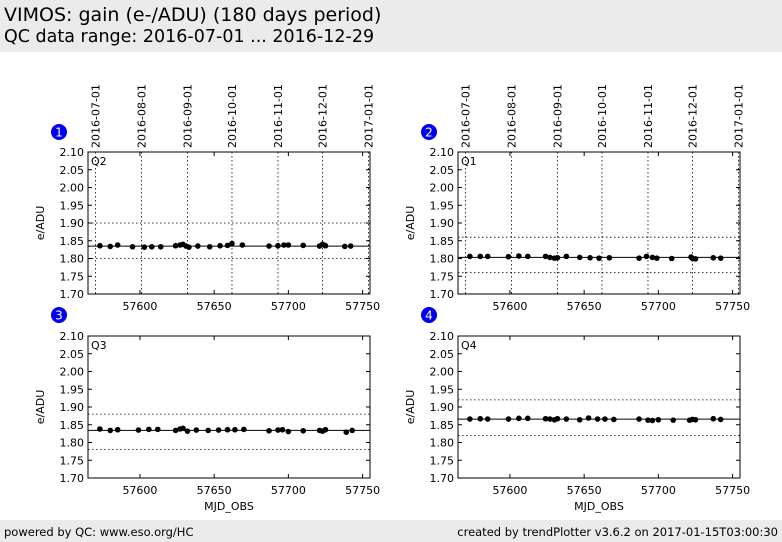 The width and height of the screenshot is (782, 542). What do you see at coordinates (362, 306) in the screenshot?
I see `x-tick-label: 57750` at bounding box center [362, 306].